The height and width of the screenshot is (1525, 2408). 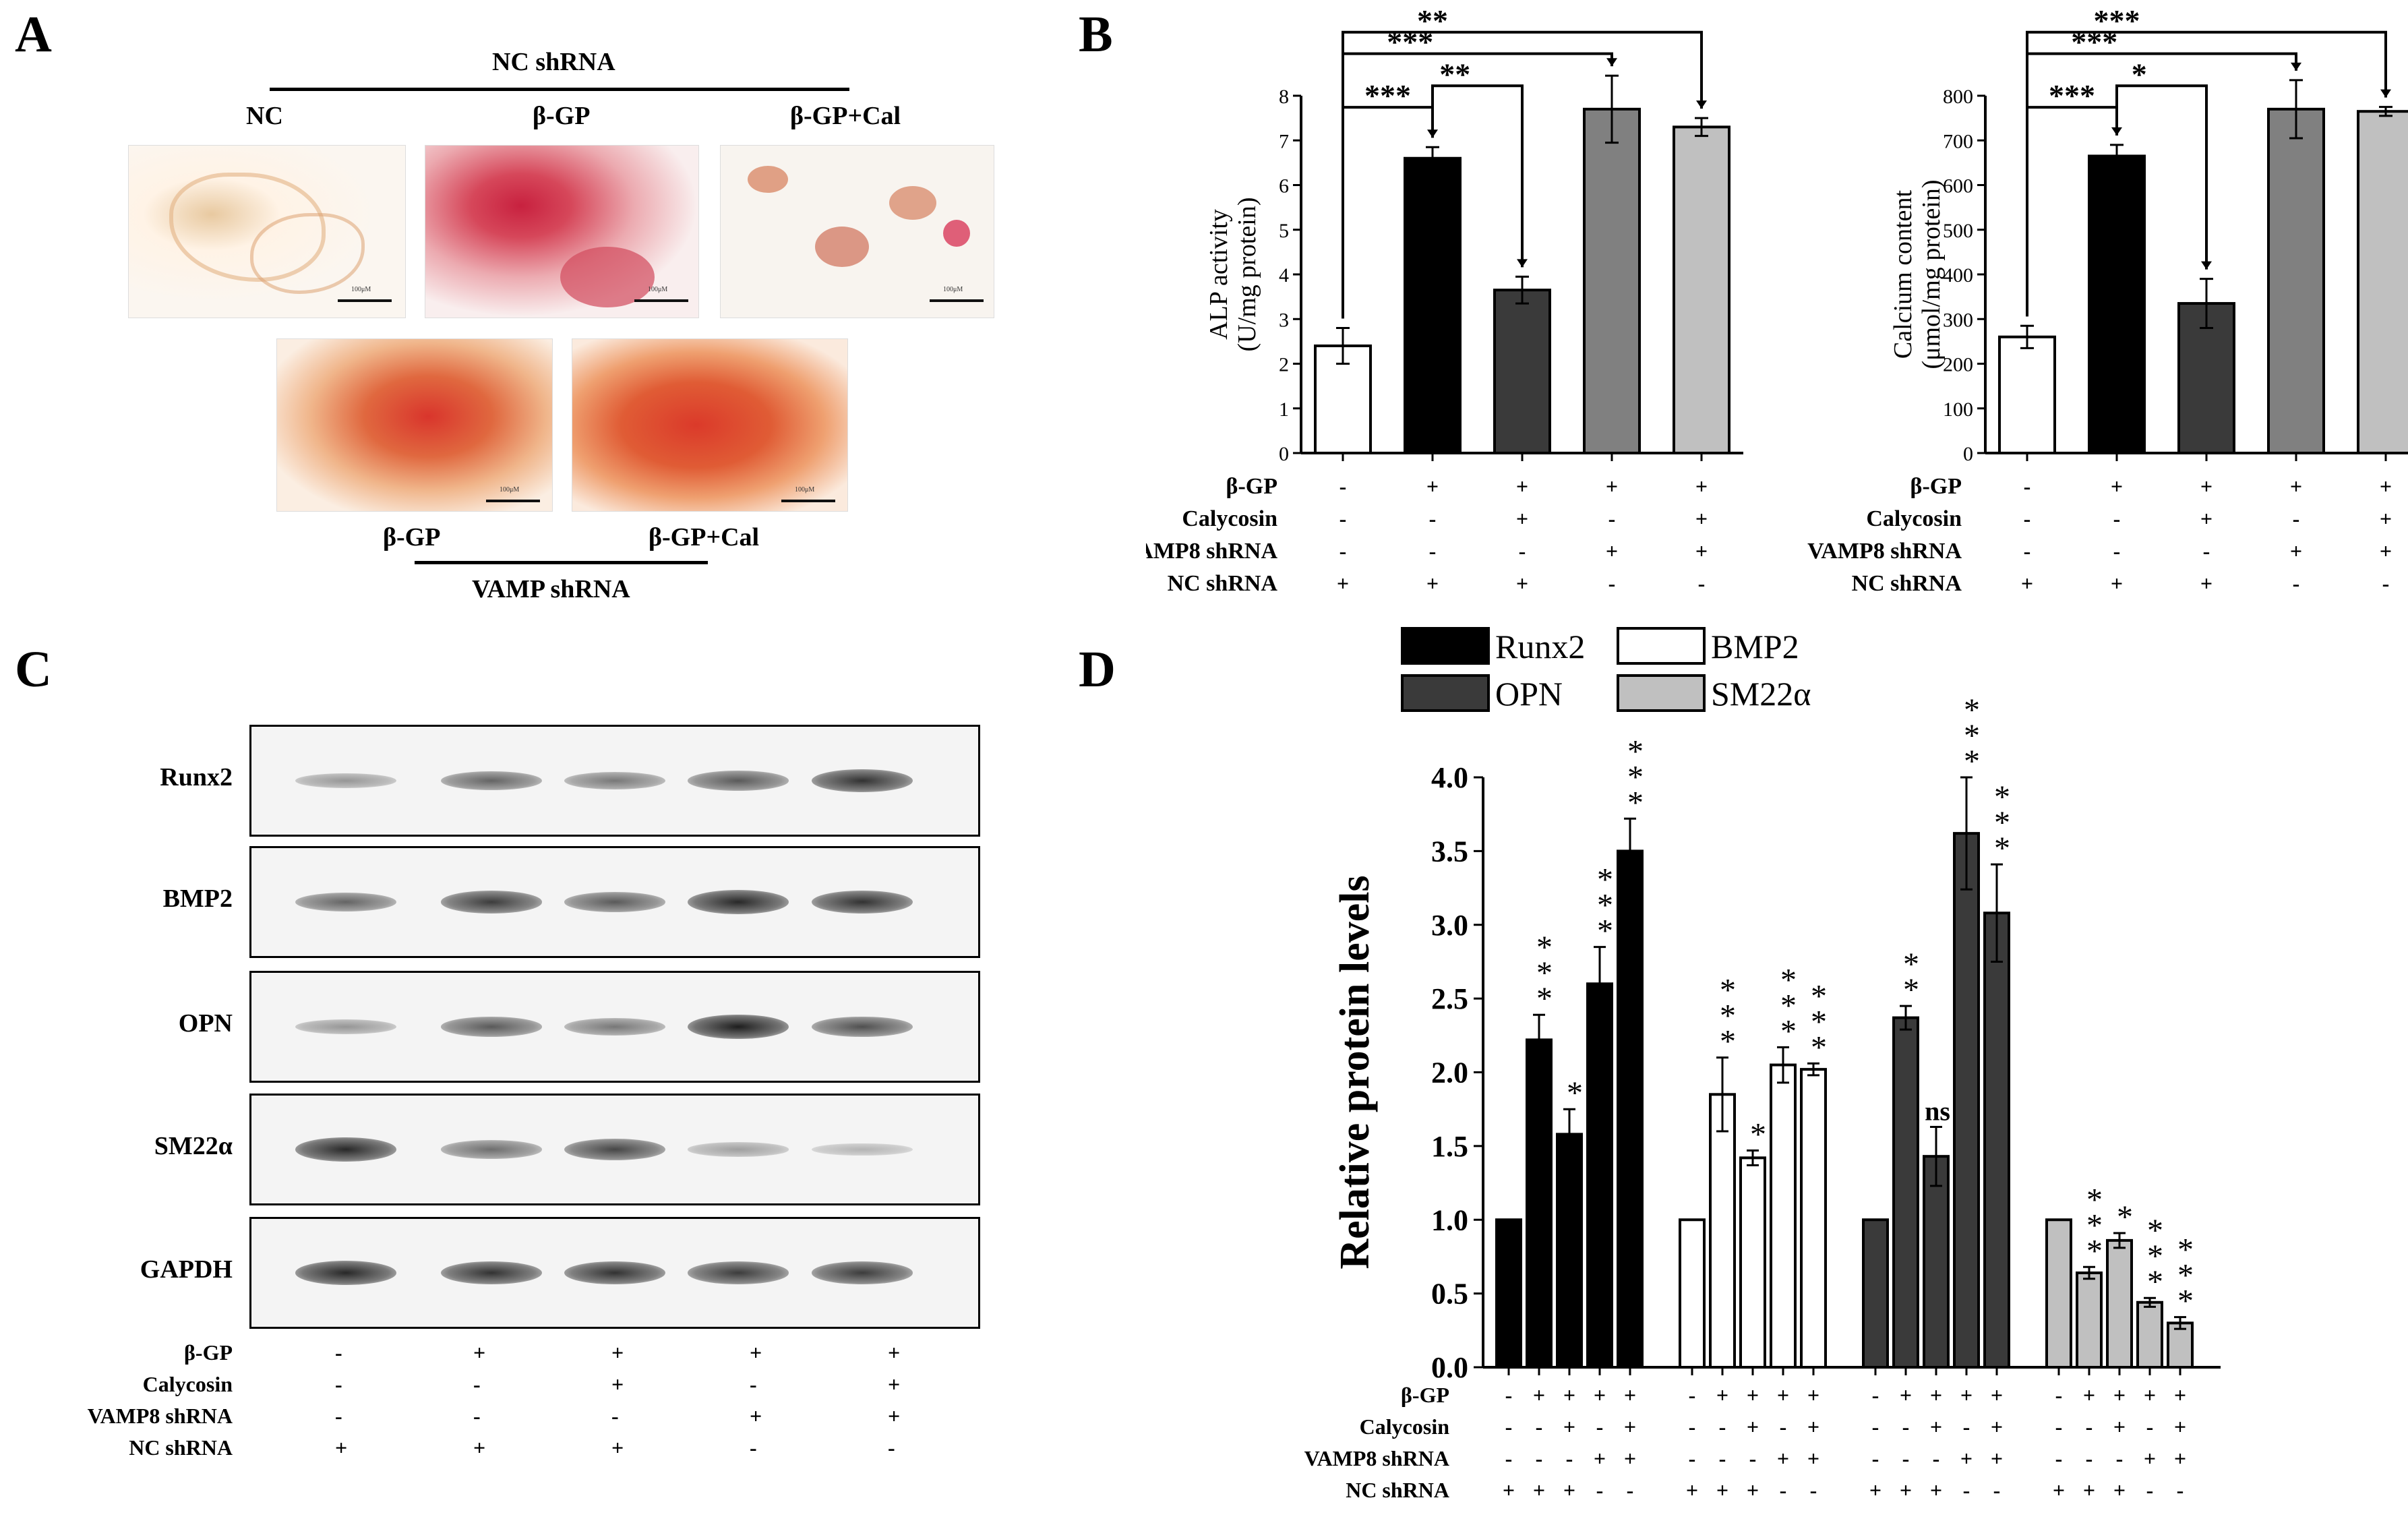 What do you see at coordinates (1284, 365) in the screenshot?
I see `y-tick-label: 2` at bounding box center [1284, 365].